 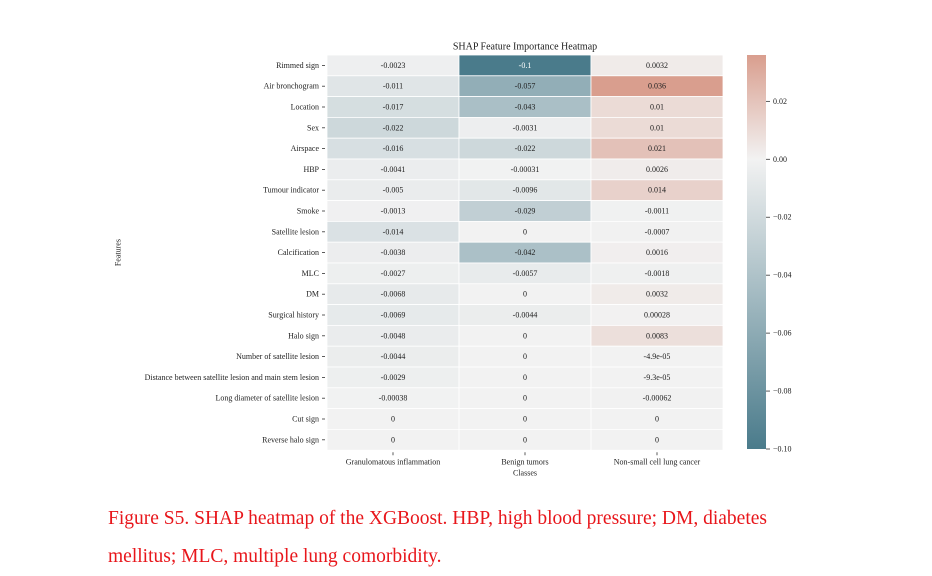 I want to click on cell-value-label: -0.057, so click(x=525, y=86).